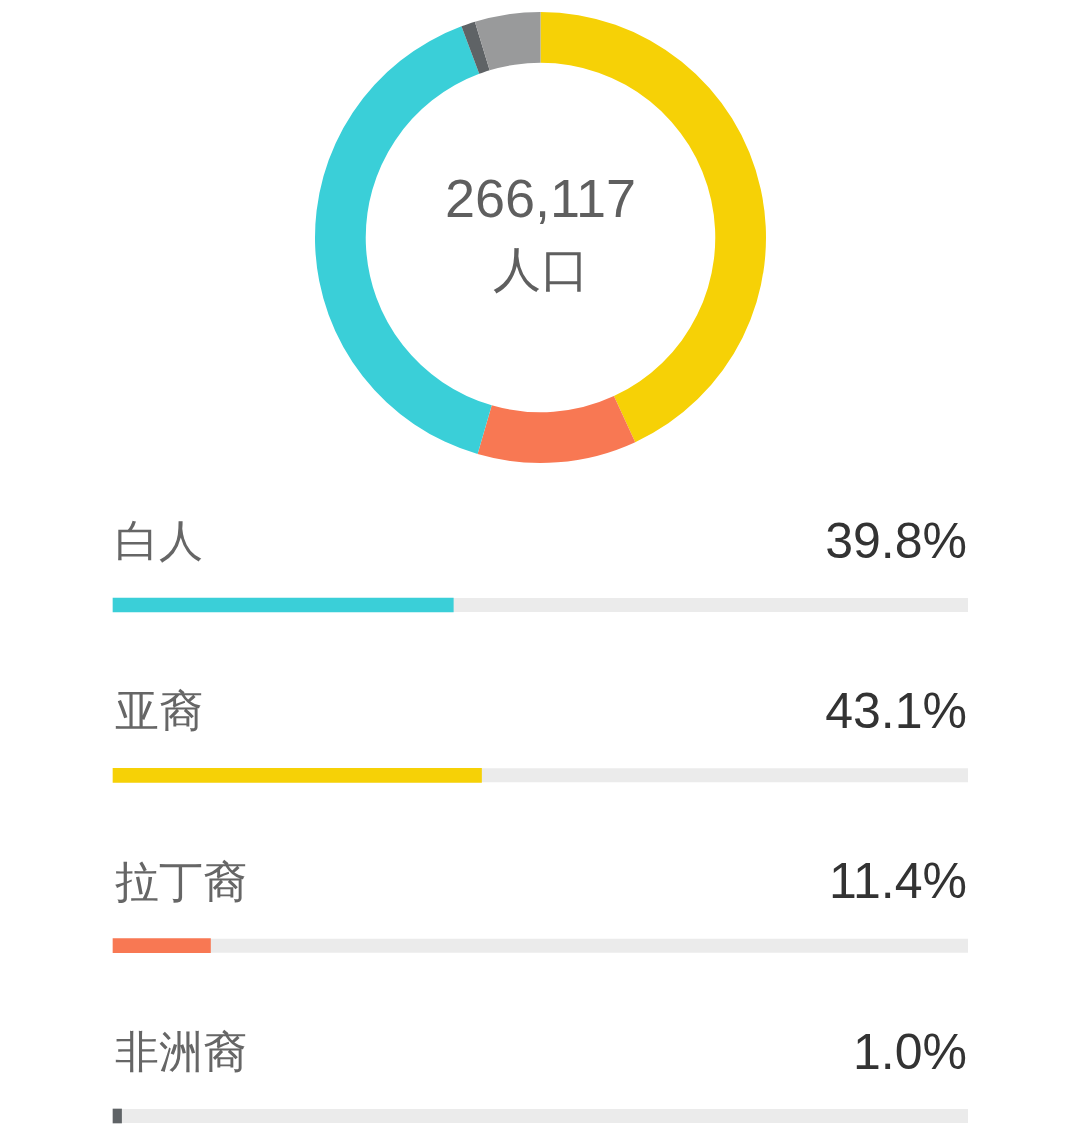 Image resolution: width=1080 pixels, height=1131 pixels. Describe the element at coordinates (910, 1051) in the screenshot. I see `data-label: 1.0%` at that location.